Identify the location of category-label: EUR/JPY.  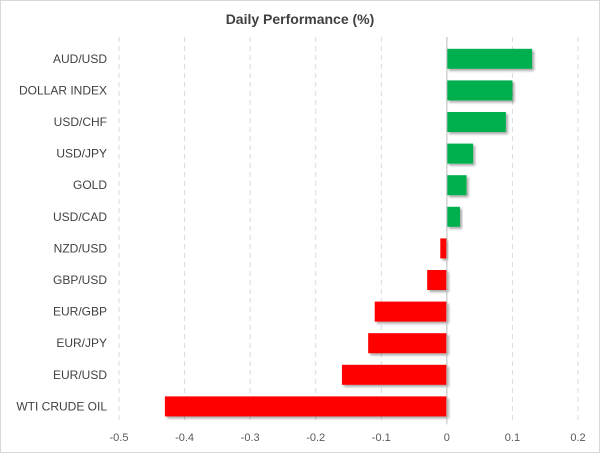
(81, 343).